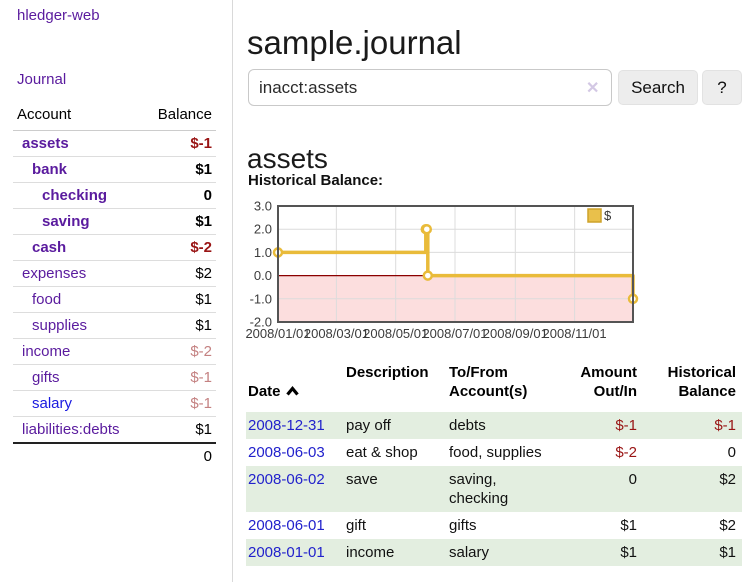  Describe the element at coordinates (60, 325) in the screenshot. I see `account-name-link: supplies` at that location.